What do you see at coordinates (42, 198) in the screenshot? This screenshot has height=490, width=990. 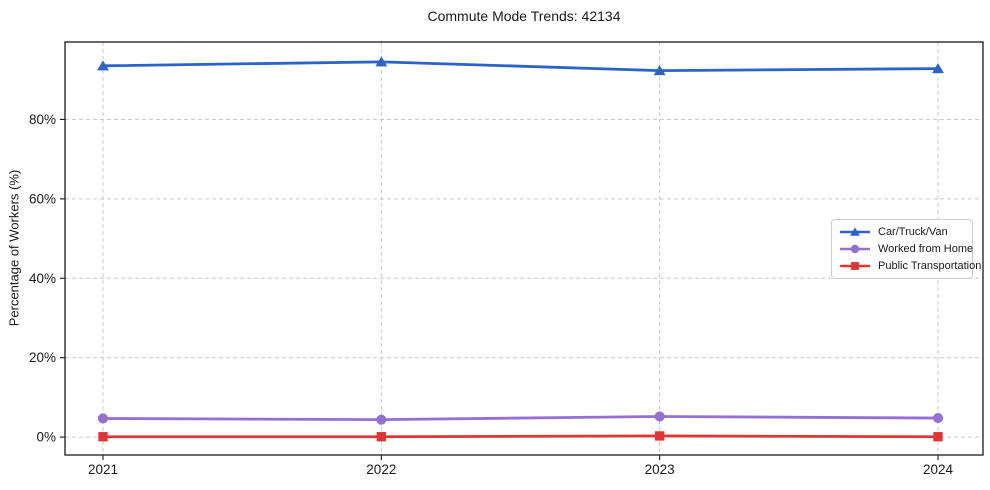 I see `y-tick-label: 60%` at bounding box center [42, 198].